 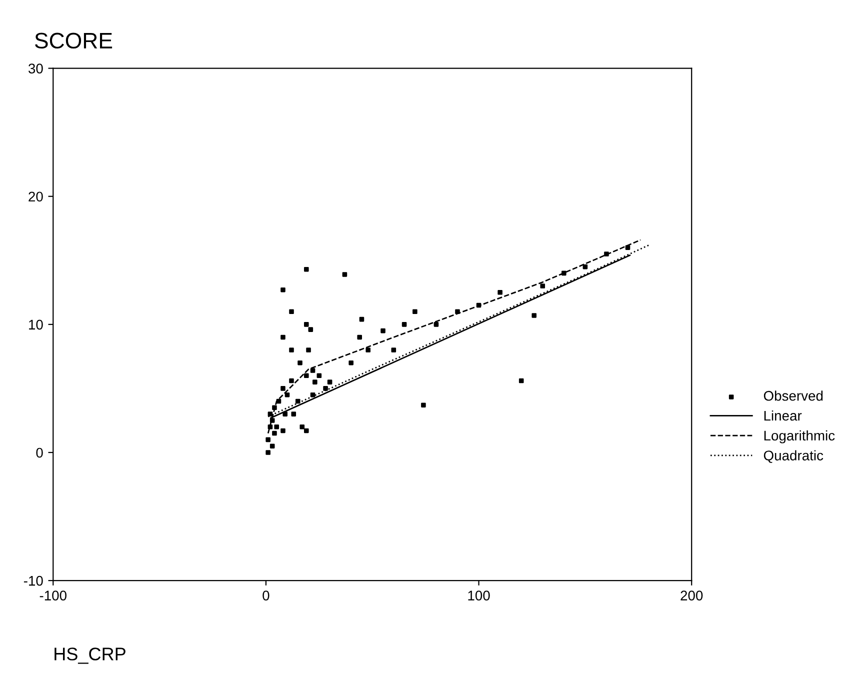 I want to click on x-tick-label: 100, so click(x=479, y=595).